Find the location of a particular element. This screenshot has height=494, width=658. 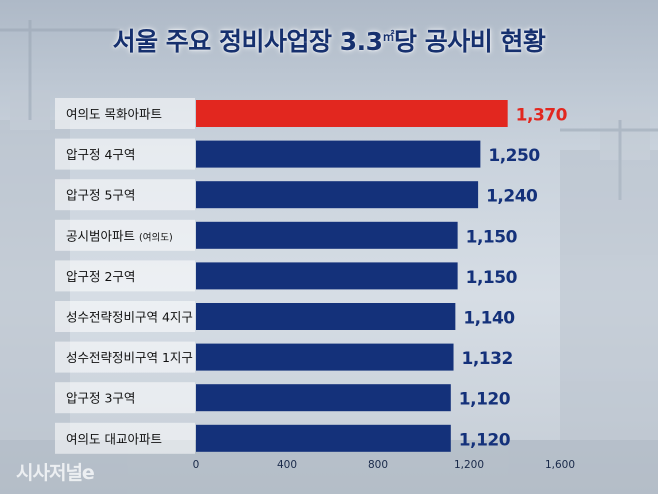

category-label: 성수전략정비구역 4지구 is located at coordinates (129, 317).